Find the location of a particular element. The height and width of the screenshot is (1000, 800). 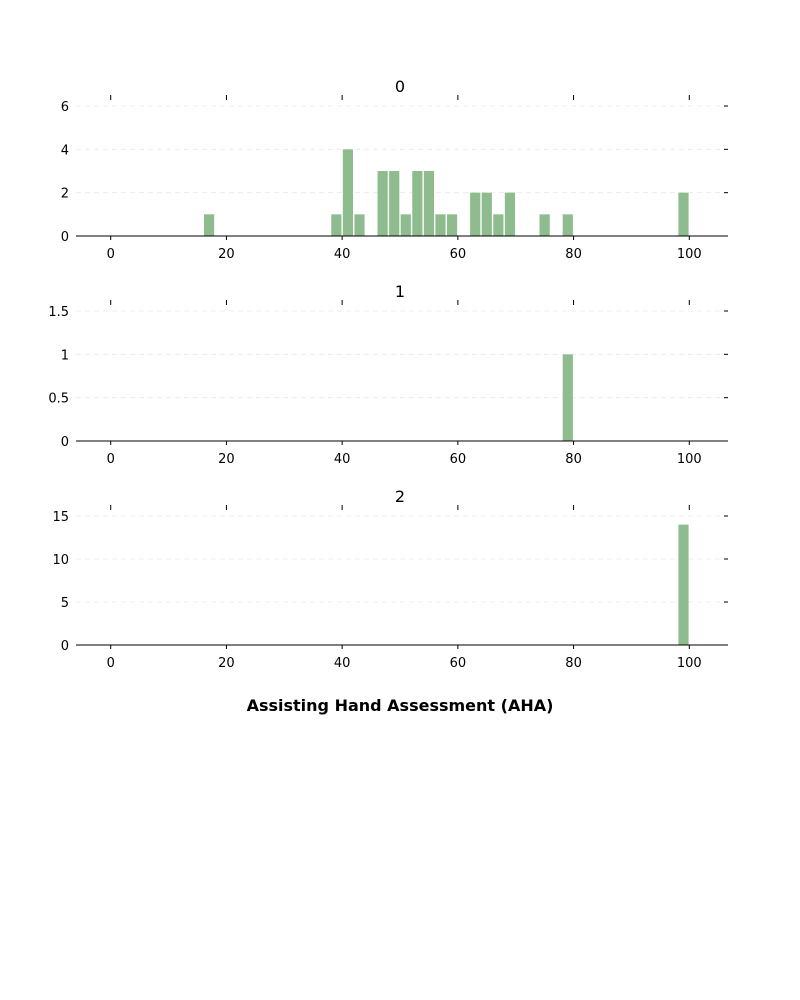

y-tick-label: 5 is located at coordinates (65, 603).